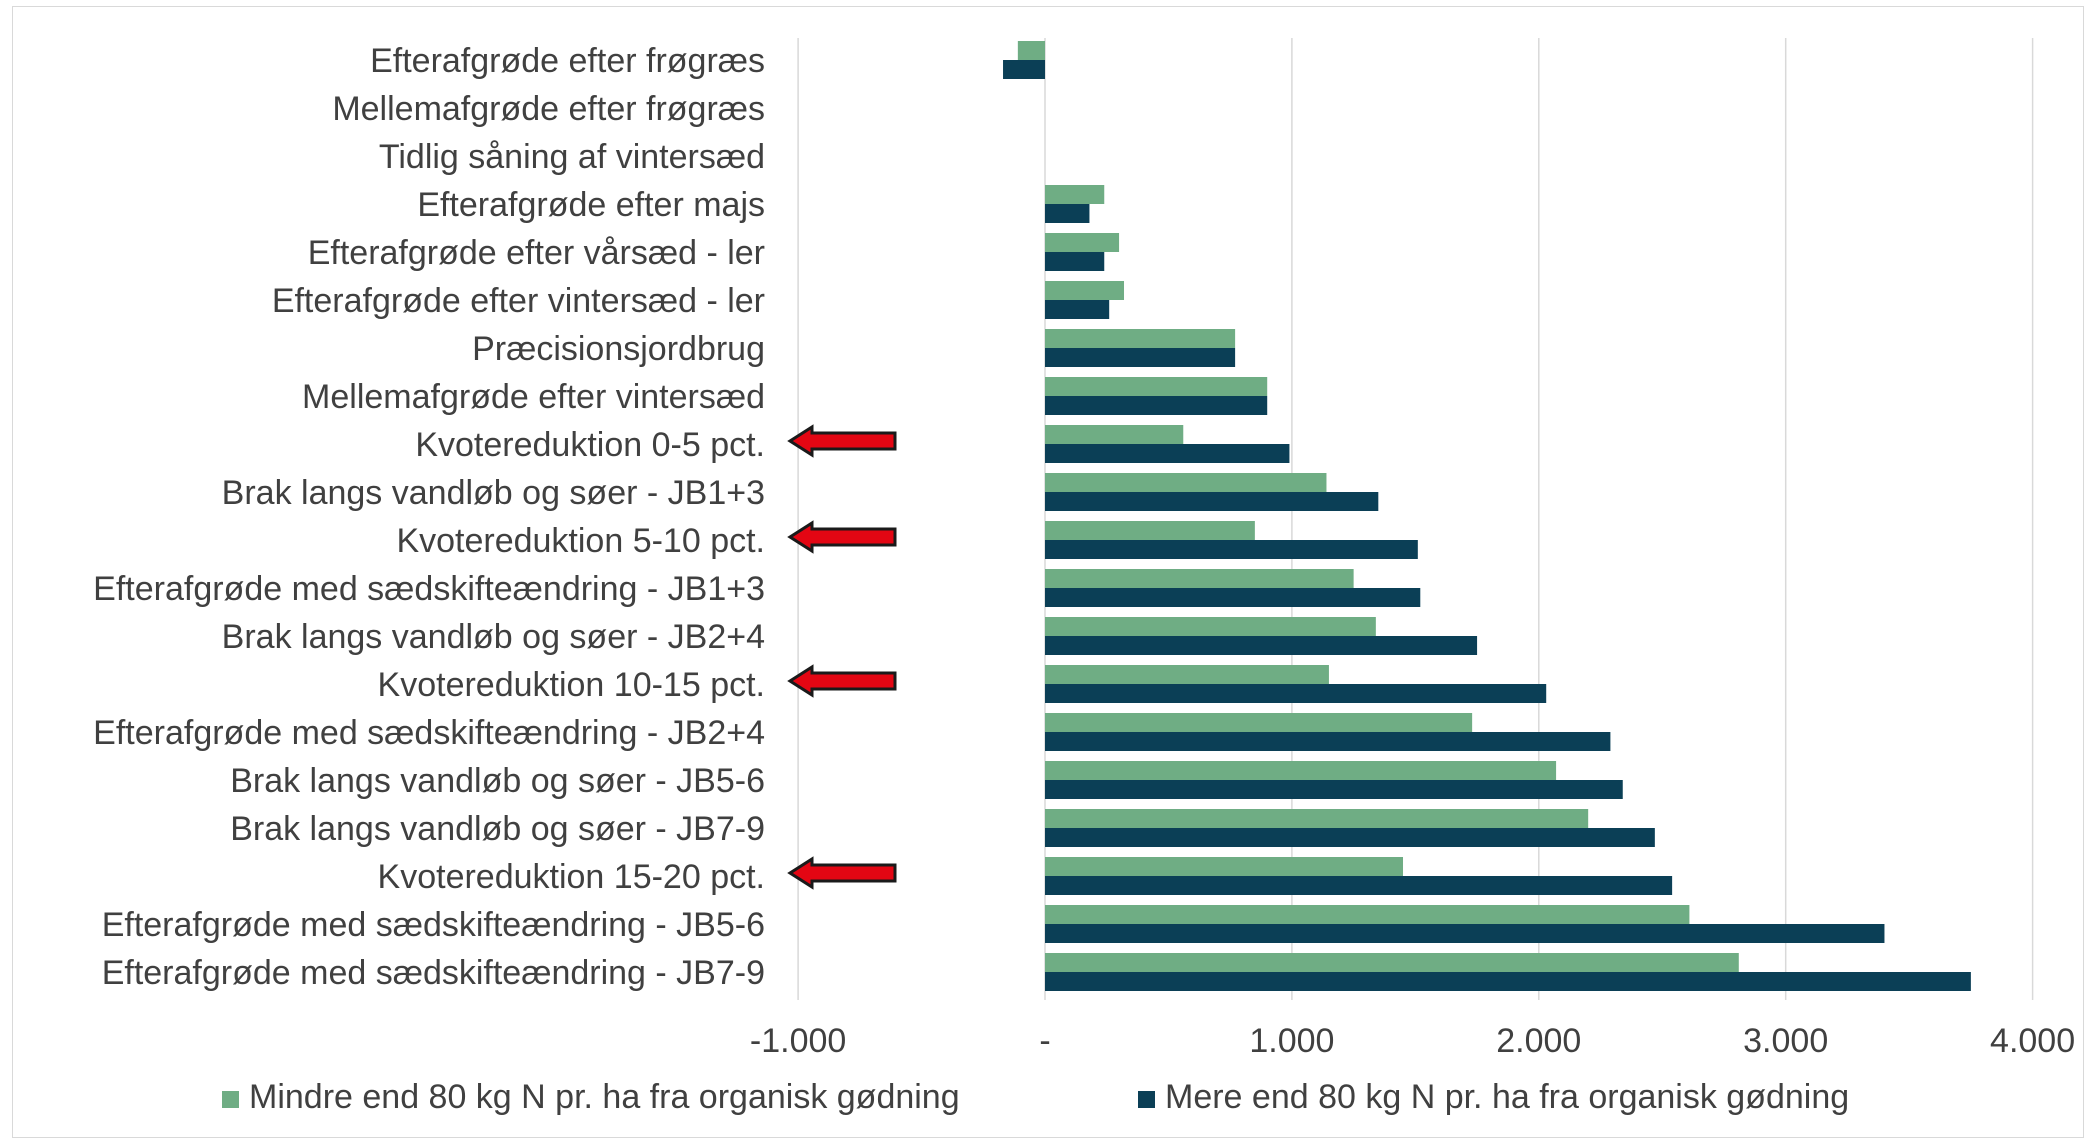 The image size is (2098, 1145). What do you see at coordinates (548, 109) in the screenshot?
I see `category-label: Mellemafgrøde efter frøgræs` at bounding box center [548, 109].